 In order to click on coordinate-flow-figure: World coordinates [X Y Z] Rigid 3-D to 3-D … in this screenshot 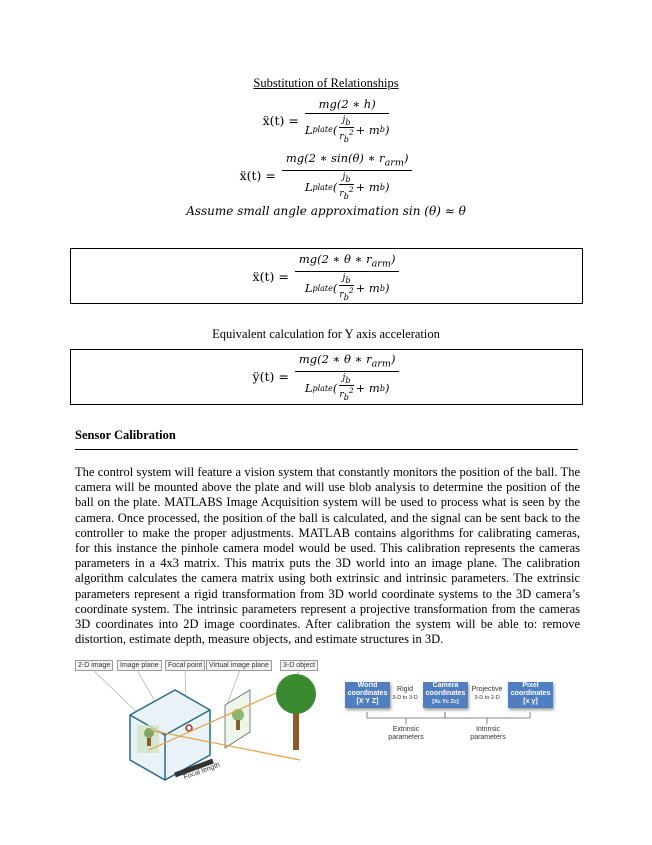, I will do `click(457, 715)`.